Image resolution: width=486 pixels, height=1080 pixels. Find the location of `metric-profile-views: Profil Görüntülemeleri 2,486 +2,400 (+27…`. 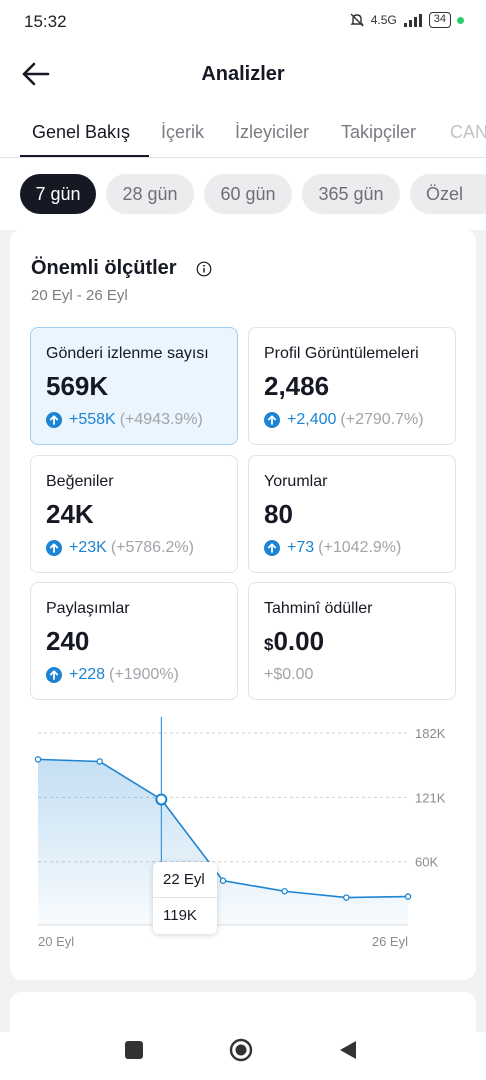

metric-profile-views: Profil Görüntülemeleri 2,486 +2,400 (+27… is located at coordinates (352, 386).